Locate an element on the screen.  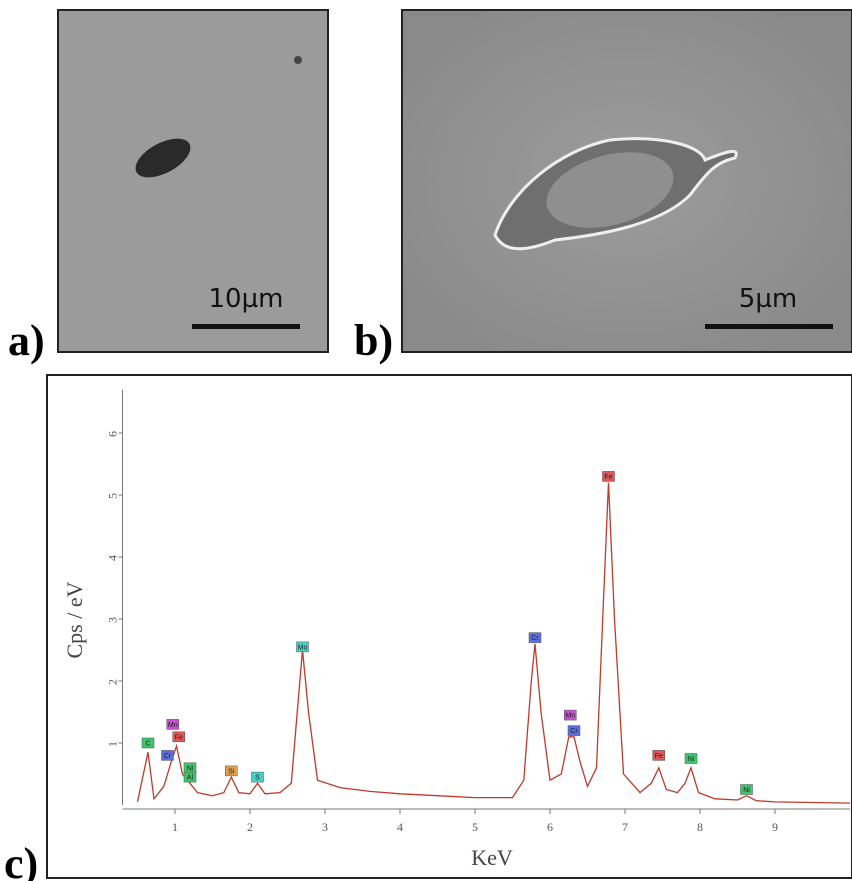
peak-label: S is located at coordinates (257, 778).